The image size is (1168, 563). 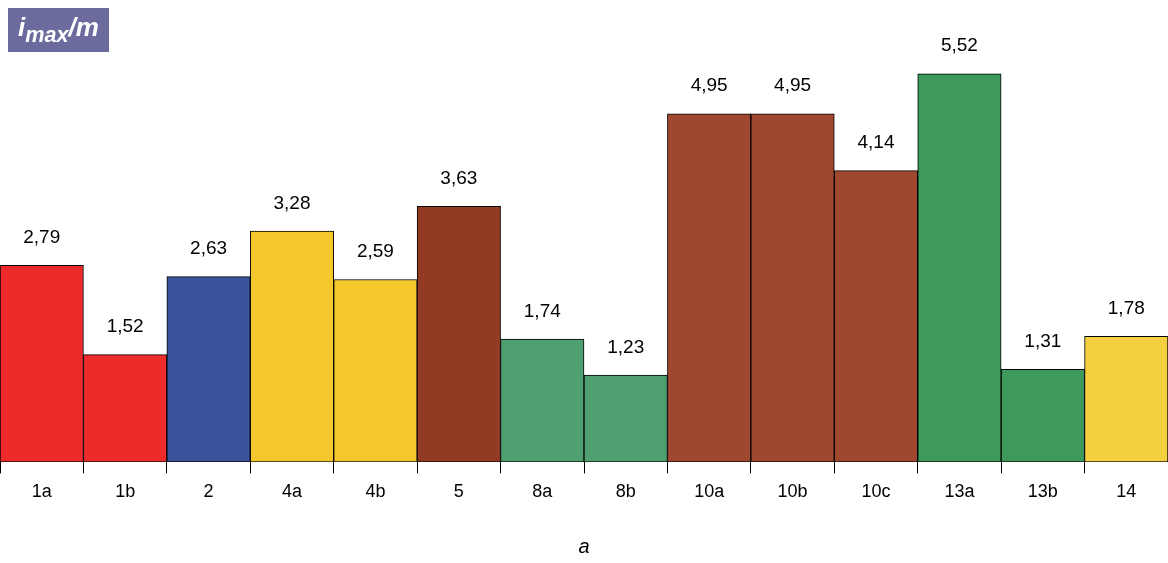 I want to click on data-label: 4,14, so click(x=876, y=142).